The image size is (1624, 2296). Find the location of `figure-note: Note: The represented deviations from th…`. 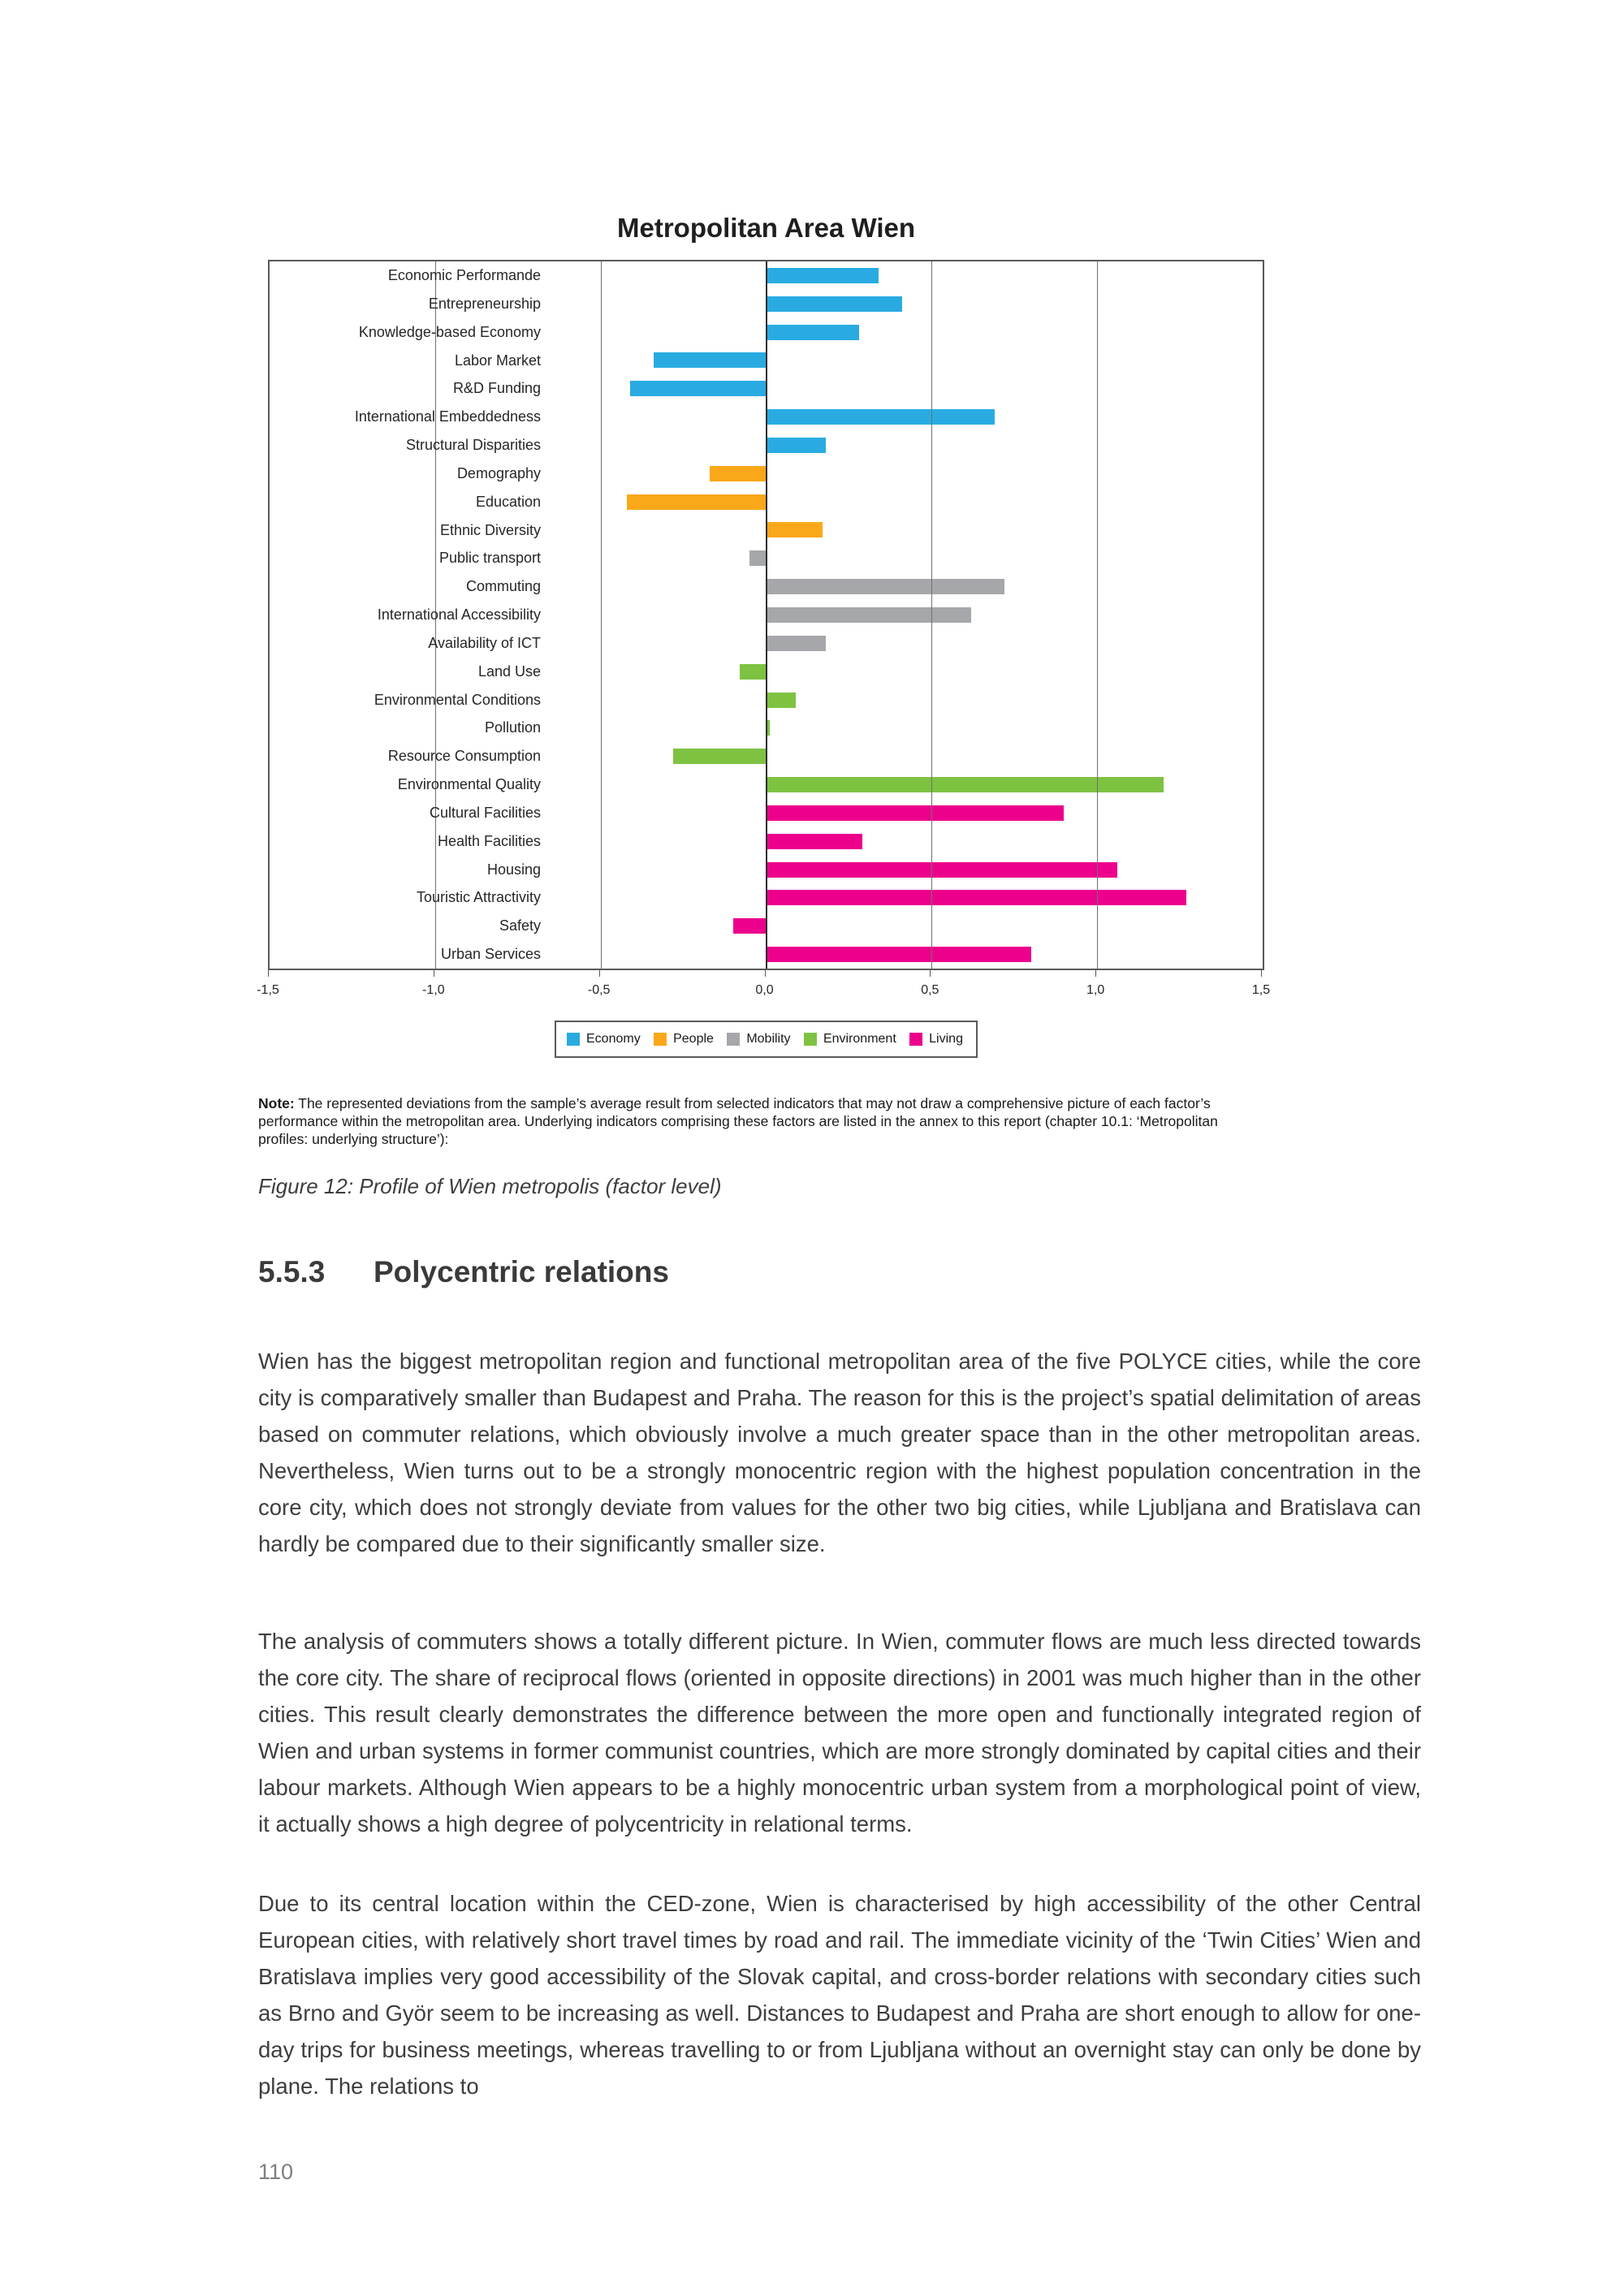

figure-note: Note: The represented deviations from th… is located at coordinates (761, 1121).